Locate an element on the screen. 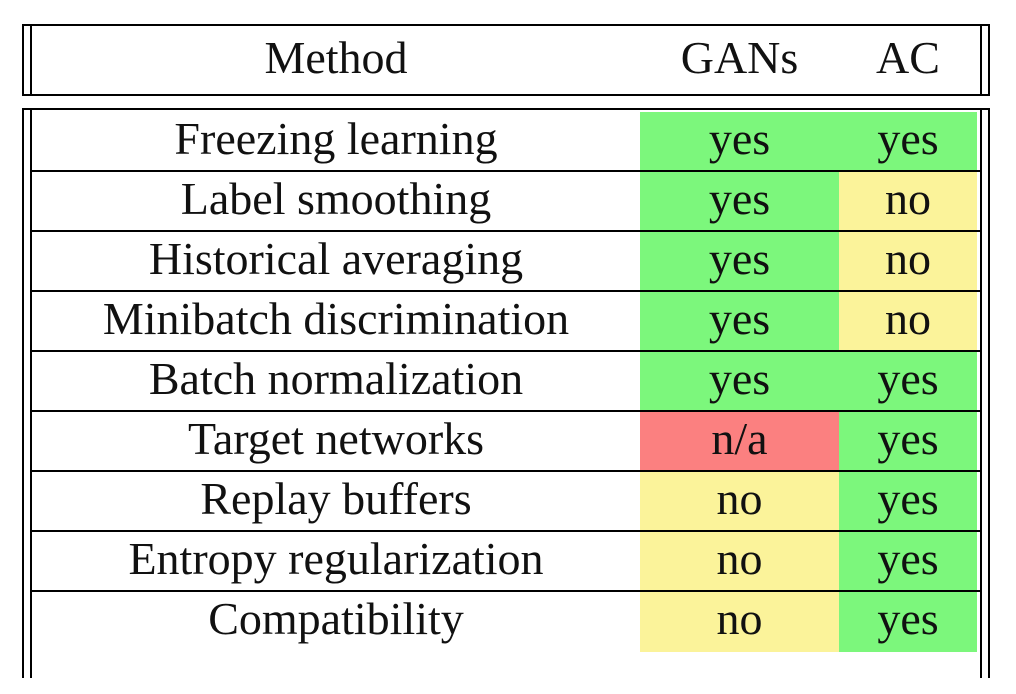 Image resolution: width=1016 pixels, height=694 pixels. method-cell: Compatibility is located at coordinates (336, 618).